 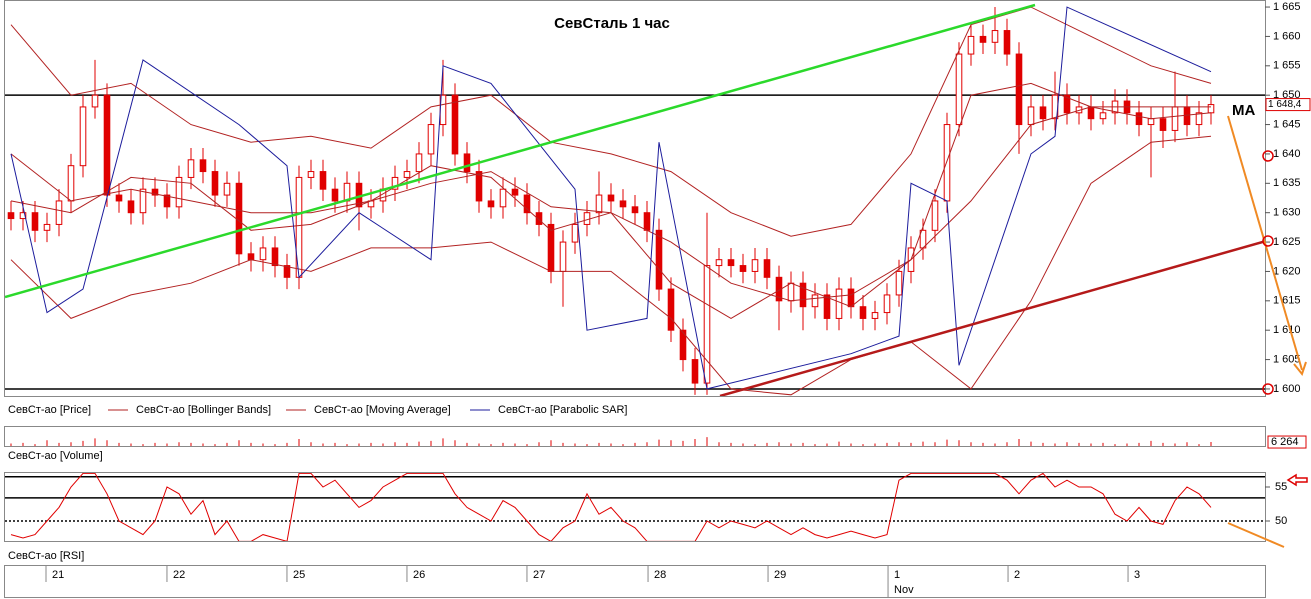 I want to click on x-tick-label: 26, so click(x=419, y=575).